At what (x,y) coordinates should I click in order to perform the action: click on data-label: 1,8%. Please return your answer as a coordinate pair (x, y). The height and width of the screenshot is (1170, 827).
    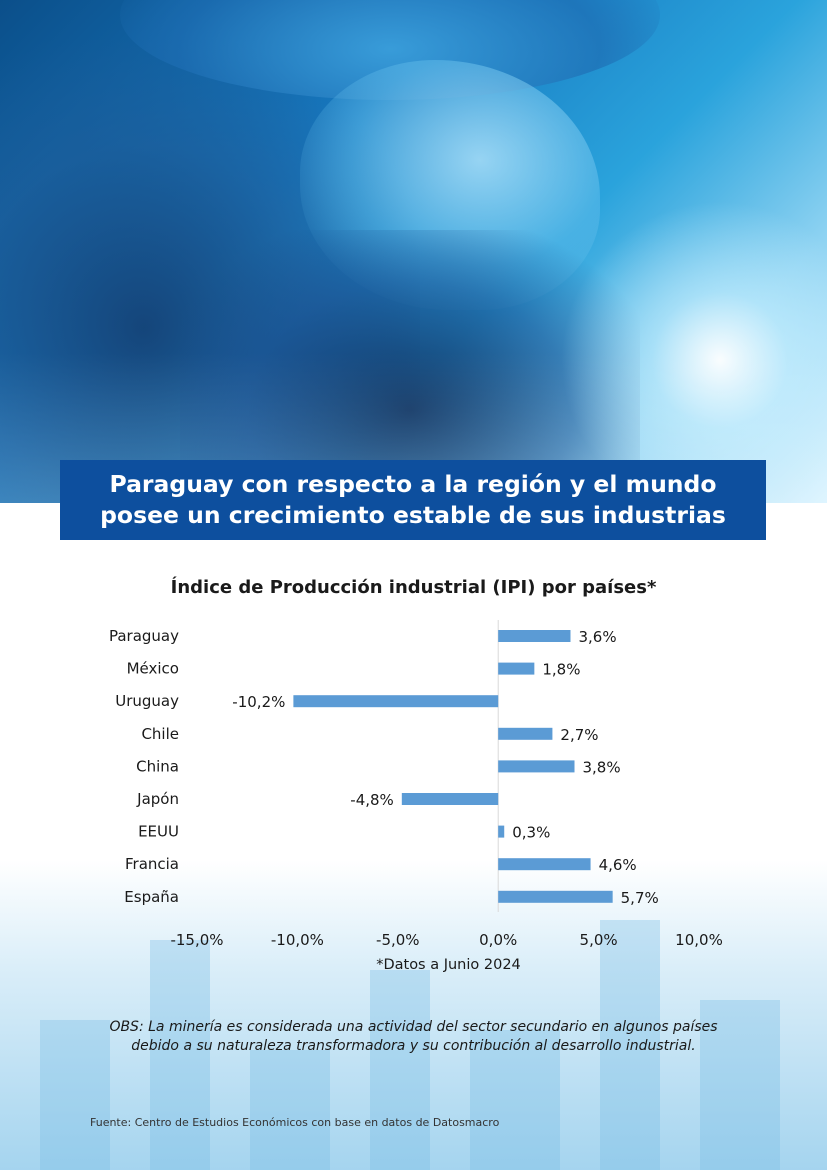
    Looking at the image, I should click on (561, 670).